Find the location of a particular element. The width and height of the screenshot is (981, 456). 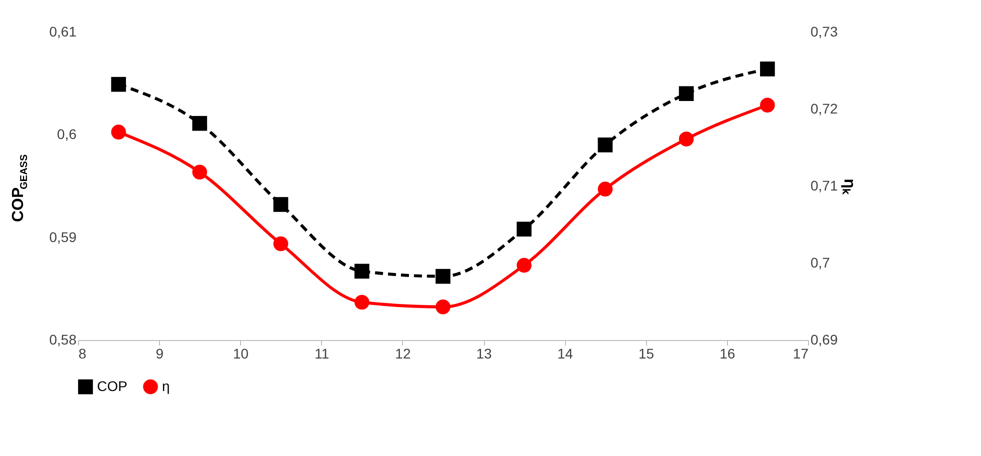

y-tick-label: 0,6 is located at coordinates (67, 134).